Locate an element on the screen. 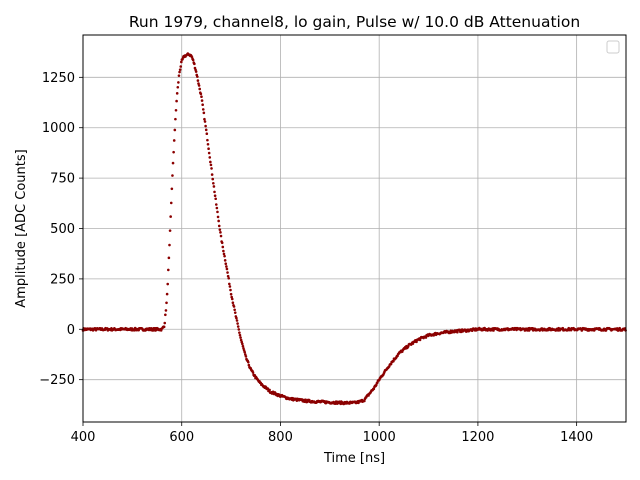 Image resolution: width=640 pixels, height=480 pixels. y-axis-ticks: −250 0 250 500 750 1000 1250 is located at coordinates (61, 229).